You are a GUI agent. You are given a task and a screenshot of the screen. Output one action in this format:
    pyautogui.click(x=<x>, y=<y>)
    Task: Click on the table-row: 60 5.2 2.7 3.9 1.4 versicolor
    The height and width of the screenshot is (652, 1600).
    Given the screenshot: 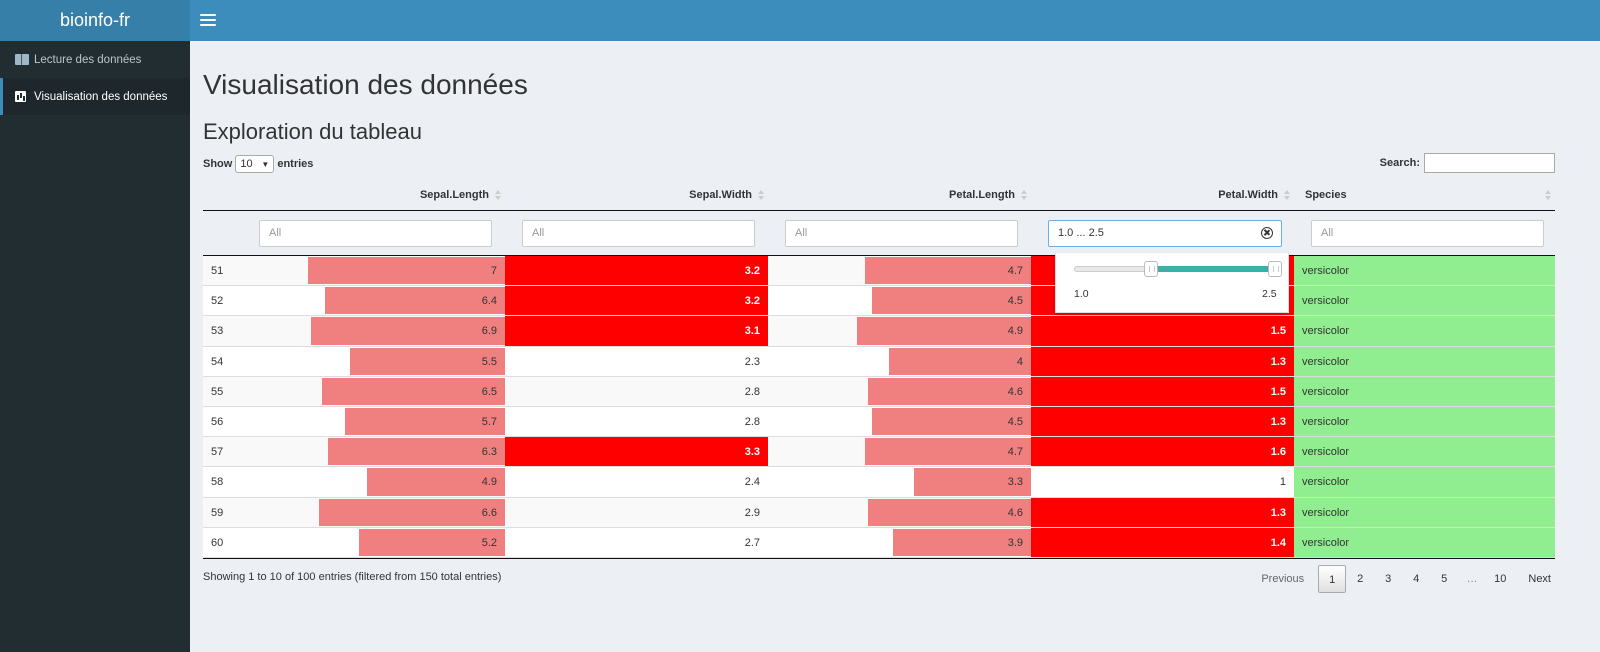 What is the action you would take?
    pyautogui.click(x=879, y=542)
    